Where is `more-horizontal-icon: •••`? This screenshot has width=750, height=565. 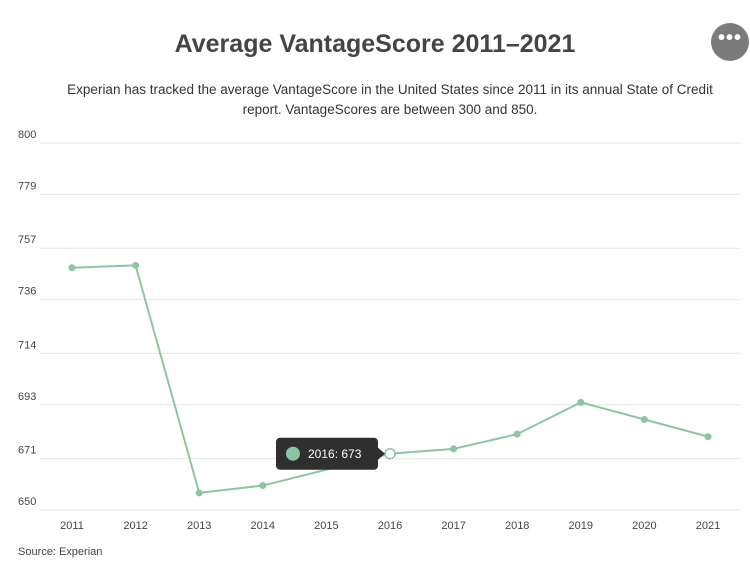
more-horizontal-icon: ••• is located at coordinates (729, 37).